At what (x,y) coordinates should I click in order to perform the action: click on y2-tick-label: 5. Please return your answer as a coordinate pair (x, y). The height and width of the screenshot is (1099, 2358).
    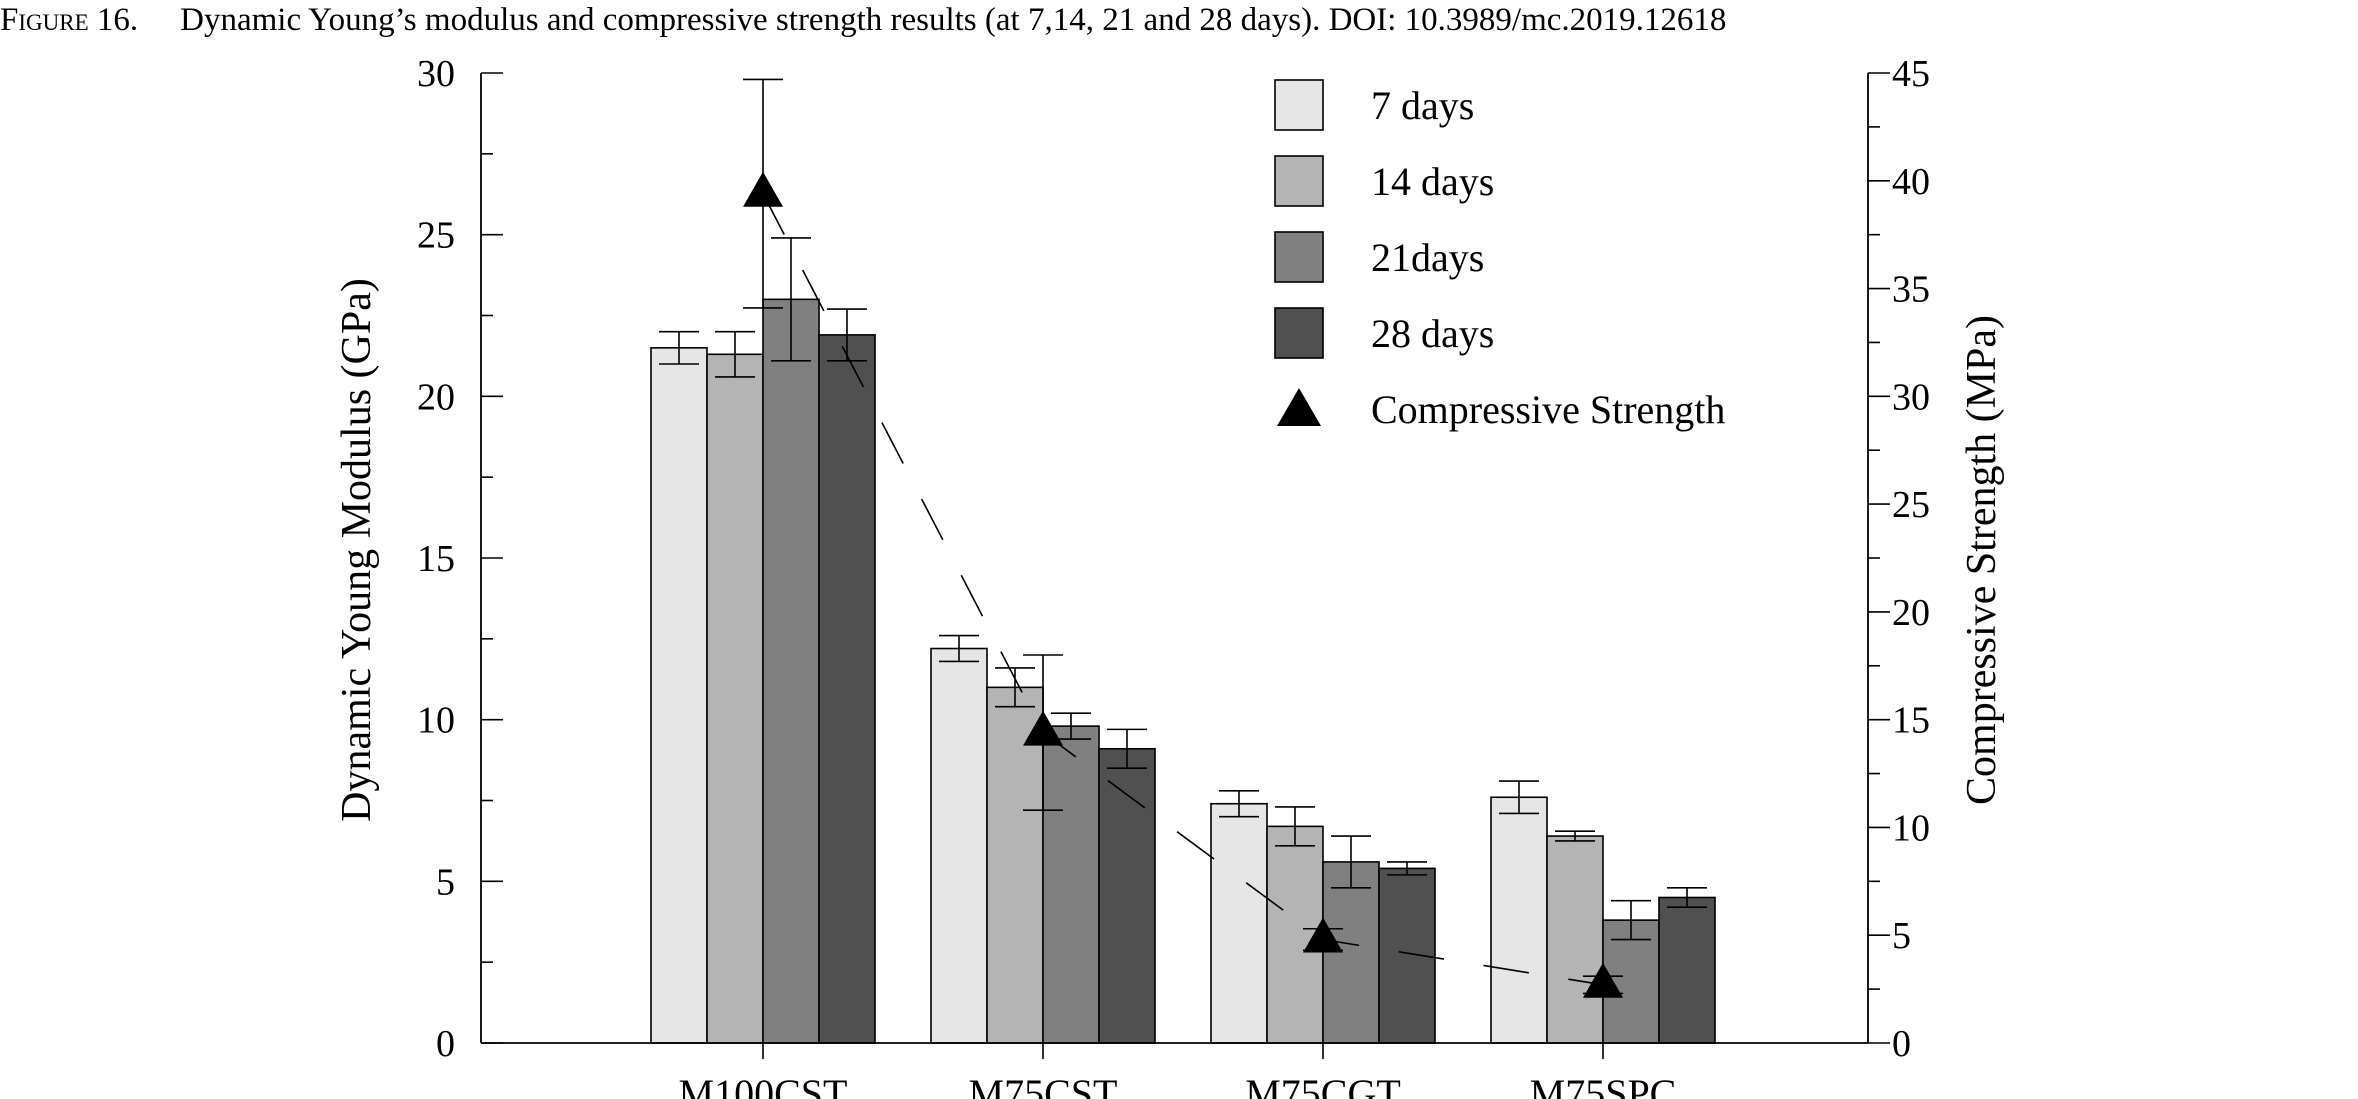
    Looking at the image, I should click on (1901, 936).